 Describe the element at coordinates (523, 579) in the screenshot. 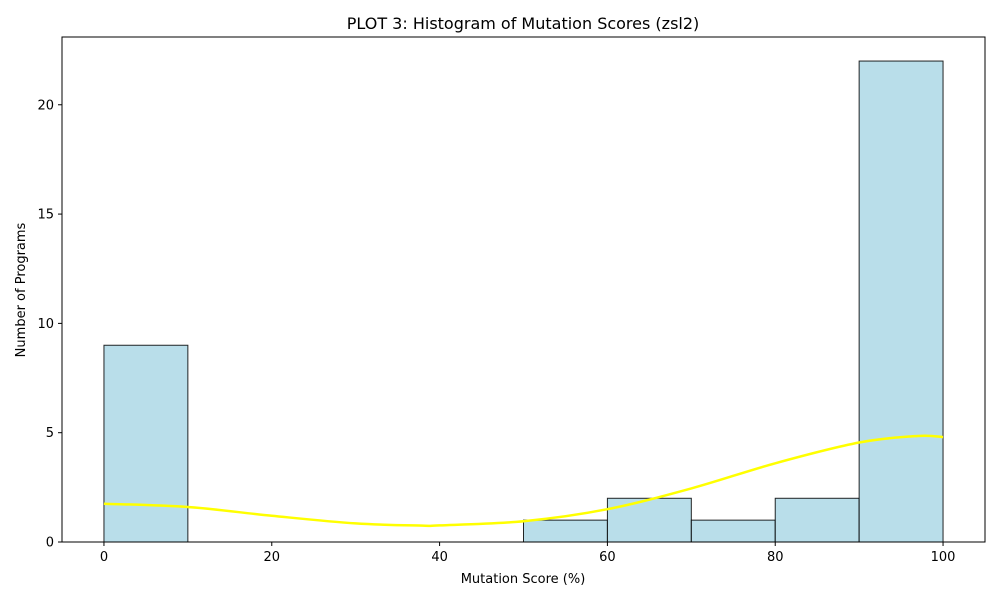

I see `x-axis-label: Mutation Score (%)` at that location.